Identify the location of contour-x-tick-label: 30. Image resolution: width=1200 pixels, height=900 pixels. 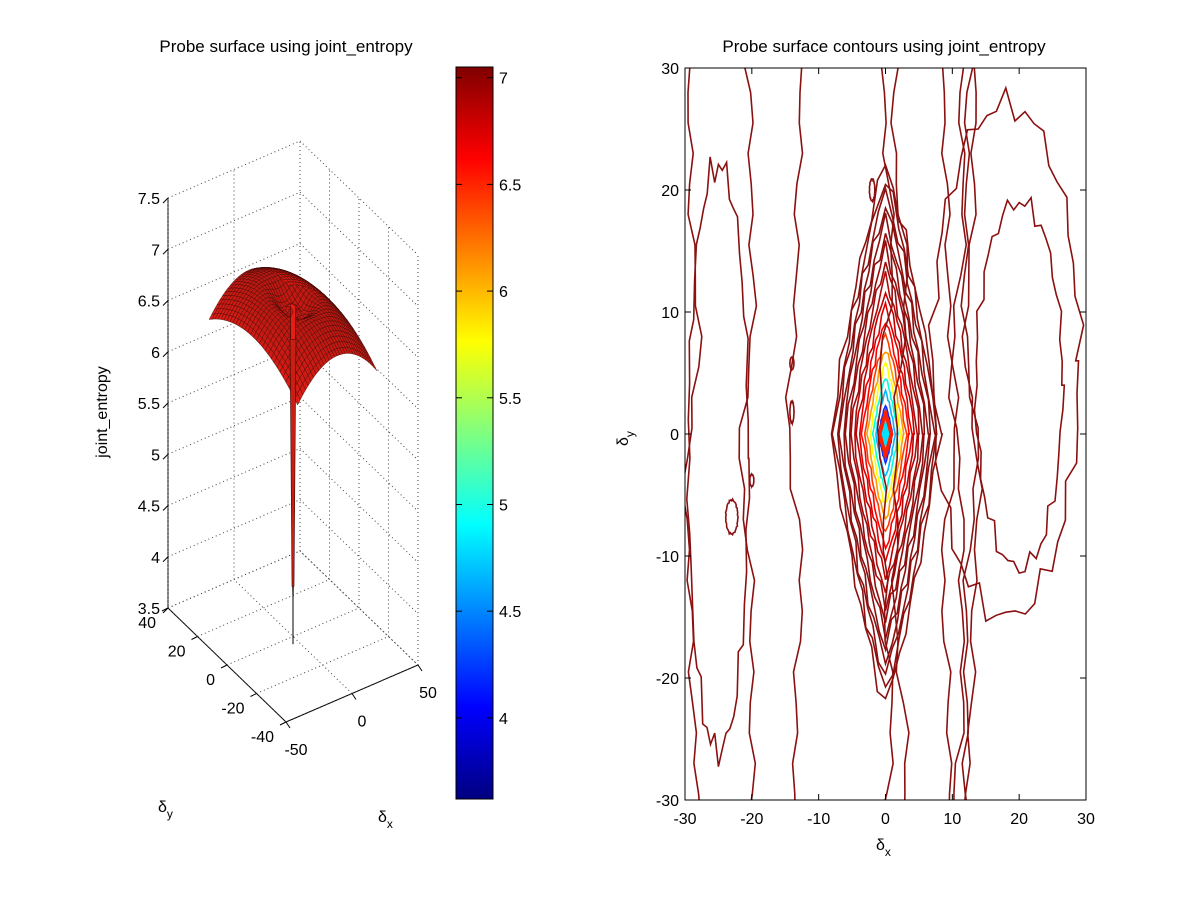
(1086, 819).